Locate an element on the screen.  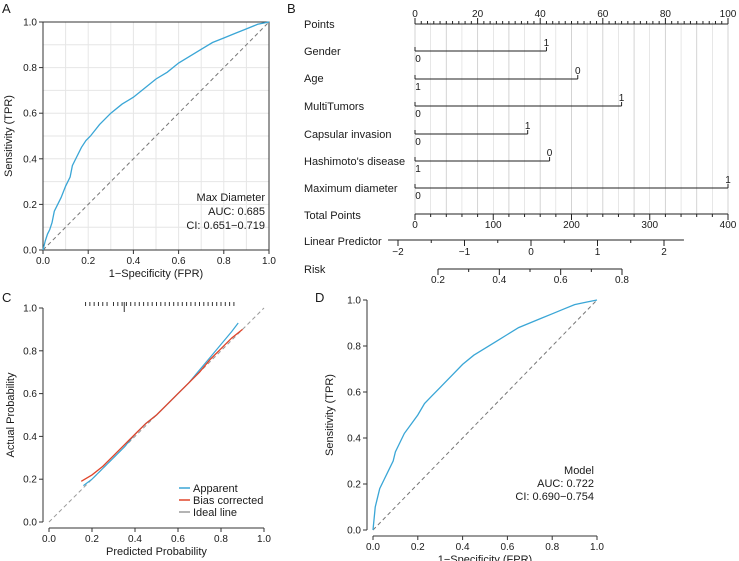
linear-predictor-tick-label: −1 is located at coordinates (465, 252).